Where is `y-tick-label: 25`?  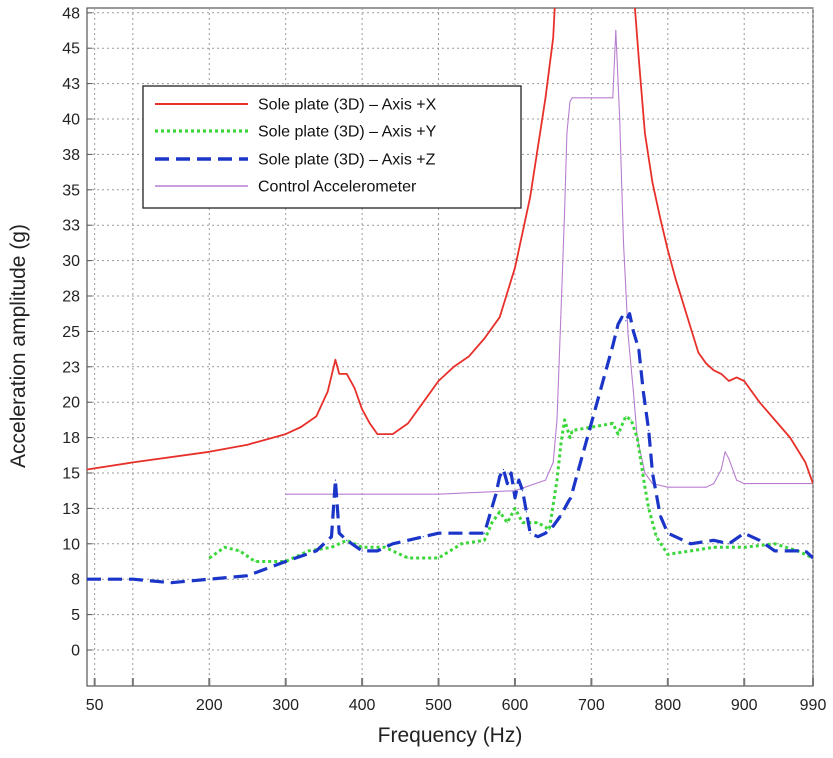
y-tick-label: 25 is located at coordinates (71, 332).